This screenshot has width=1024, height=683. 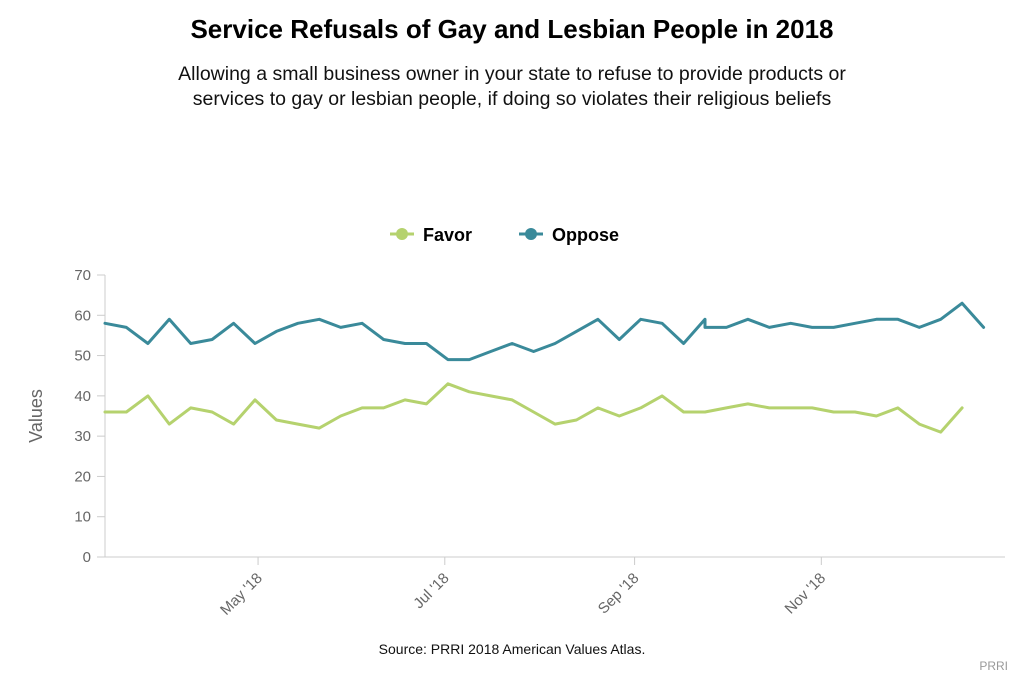 What do you see at coordinates (82, 517) in the screenshot?
I see `y-tick-label: 10` at bounding box center [82, 517].